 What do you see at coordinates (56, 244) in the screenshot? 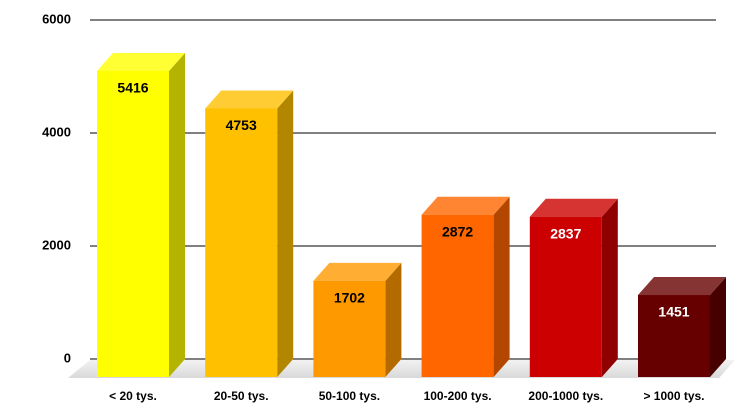
I see `y-tick-label: 2000` at bounding box center [56, 244].